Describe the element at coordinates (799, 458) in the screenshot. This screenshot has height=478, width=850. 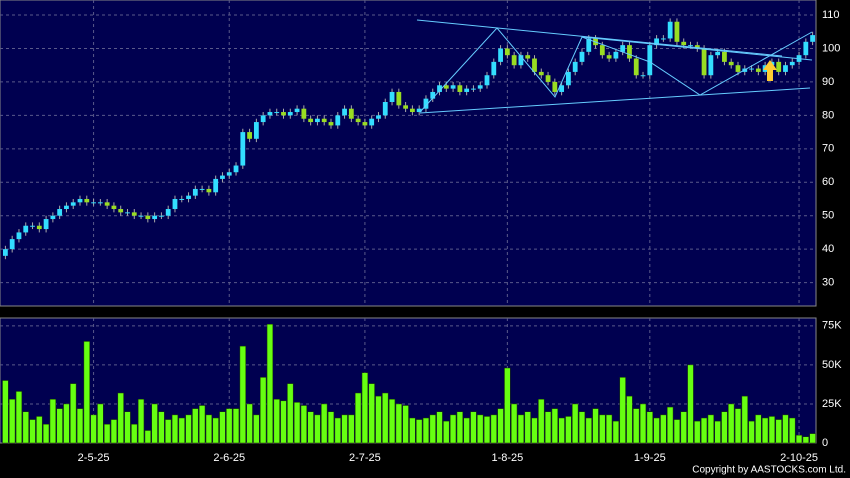
I see `x-tick-label: 2-10-25` at that location.